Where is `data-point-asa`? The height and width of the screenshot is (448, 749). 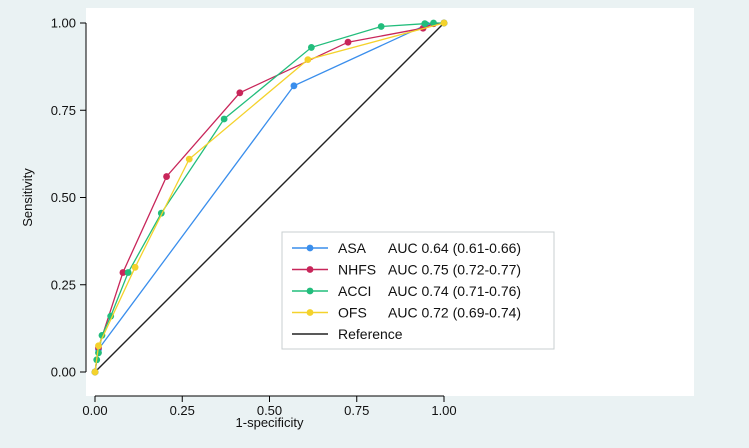 data-point-asa is located at coordinates (294, 86).